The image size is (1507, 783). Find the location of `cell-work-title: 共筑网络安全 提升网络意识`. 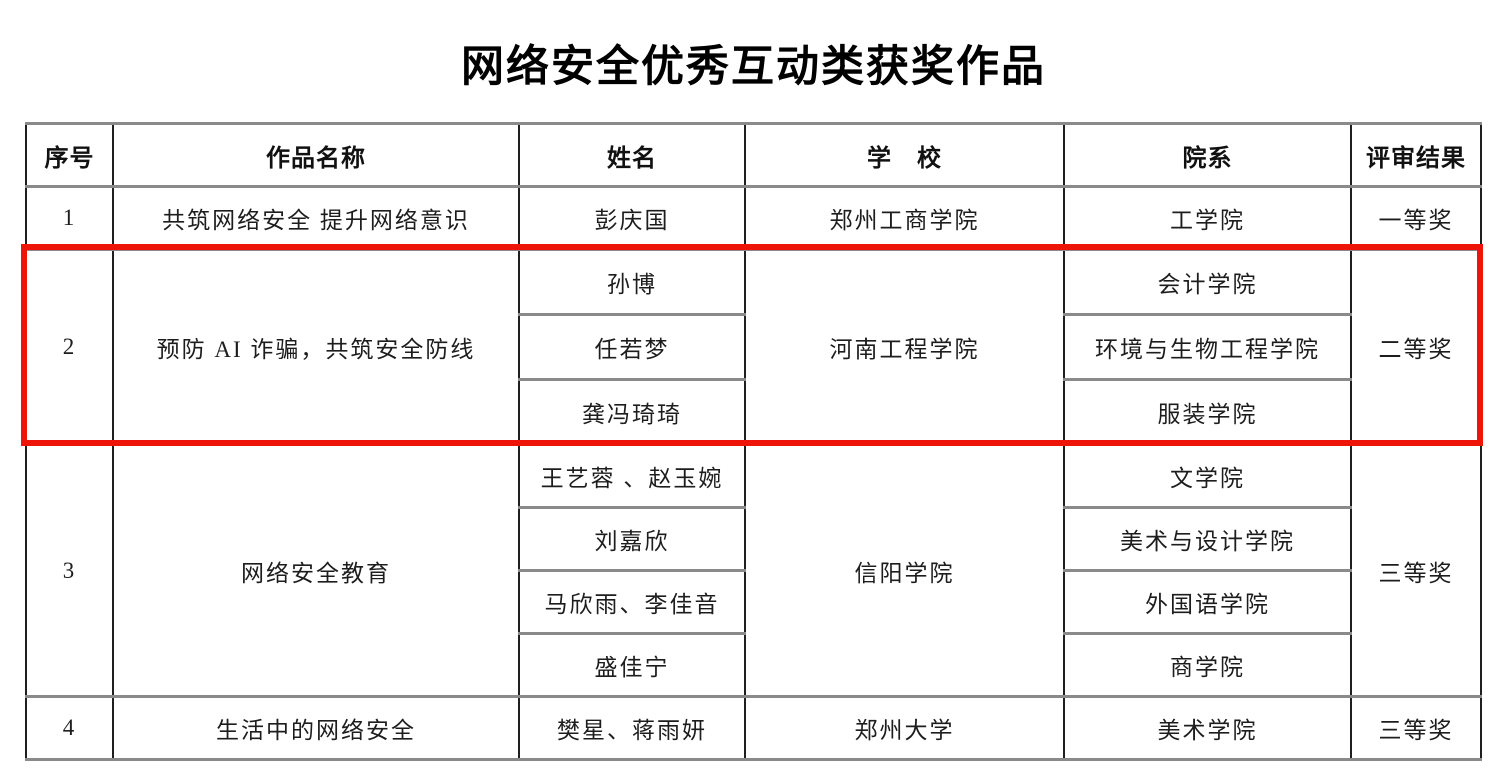

cell-work-title: 共筑网络安全 提升网络意识 is located at coordinates (316, 218).